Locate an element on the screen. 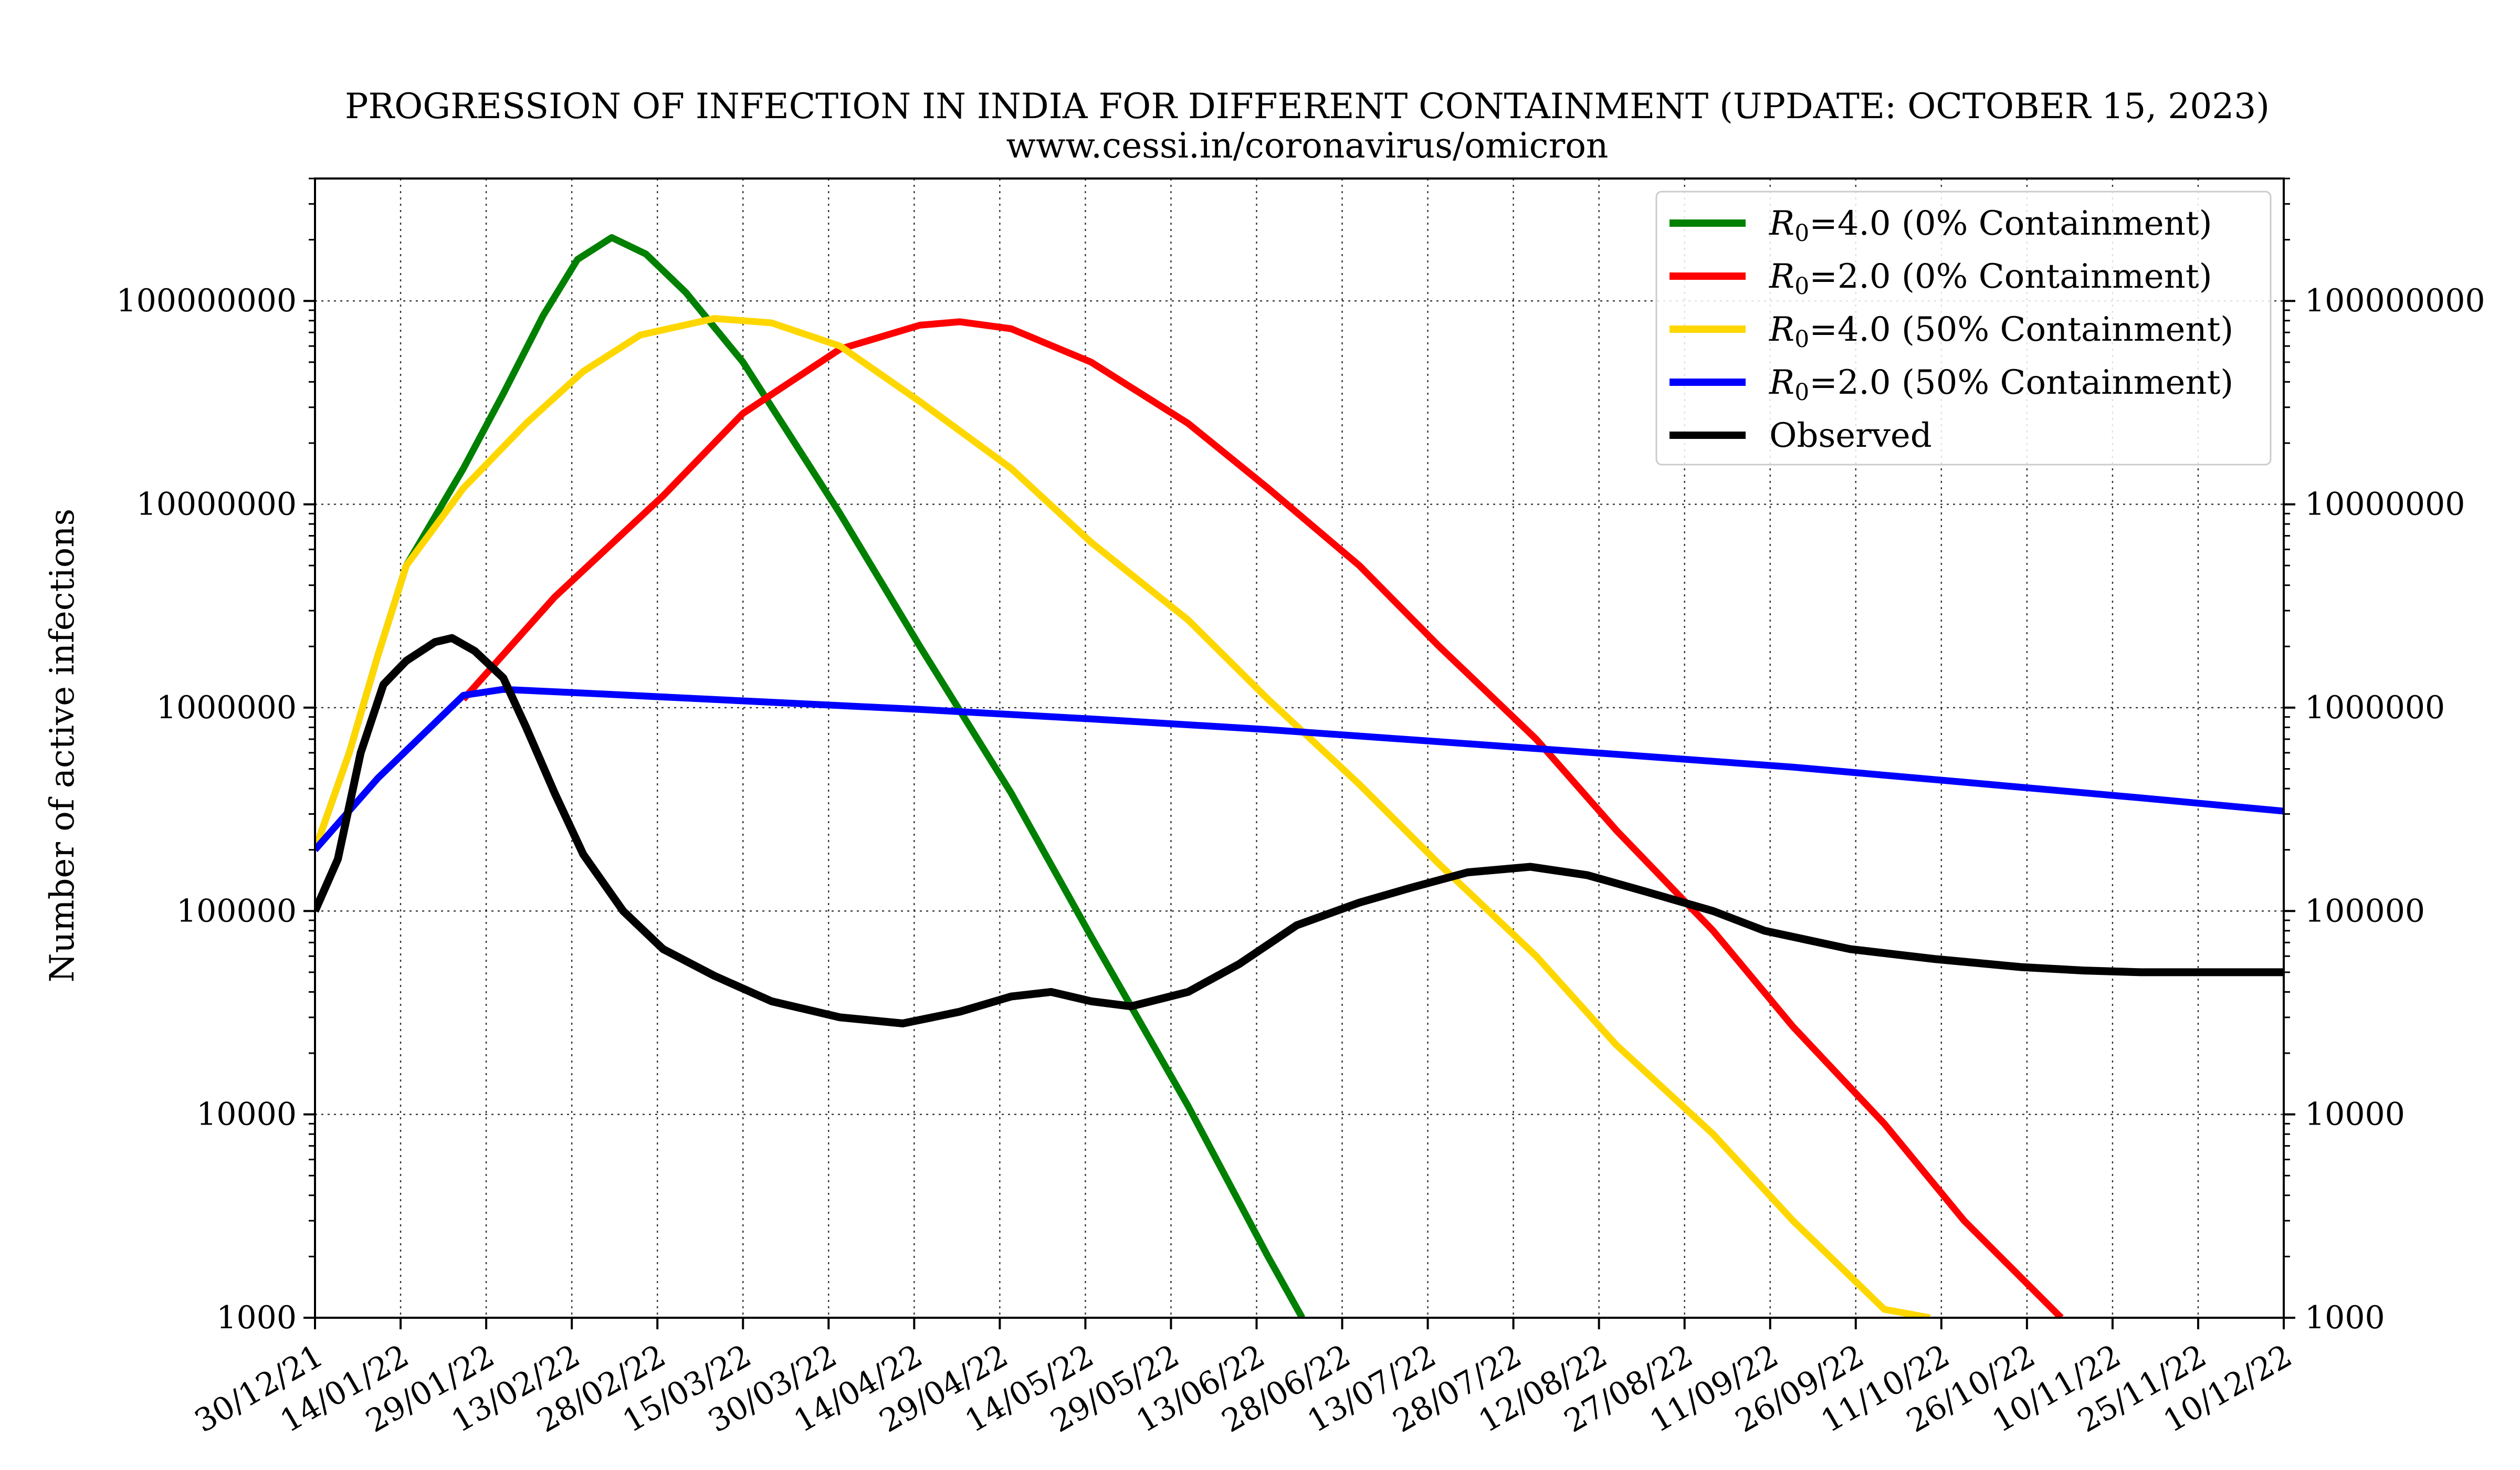 This screenshot has height=1470, width=2520. y-tick-label-left: 10000 is located at coordinates (246, 1114).